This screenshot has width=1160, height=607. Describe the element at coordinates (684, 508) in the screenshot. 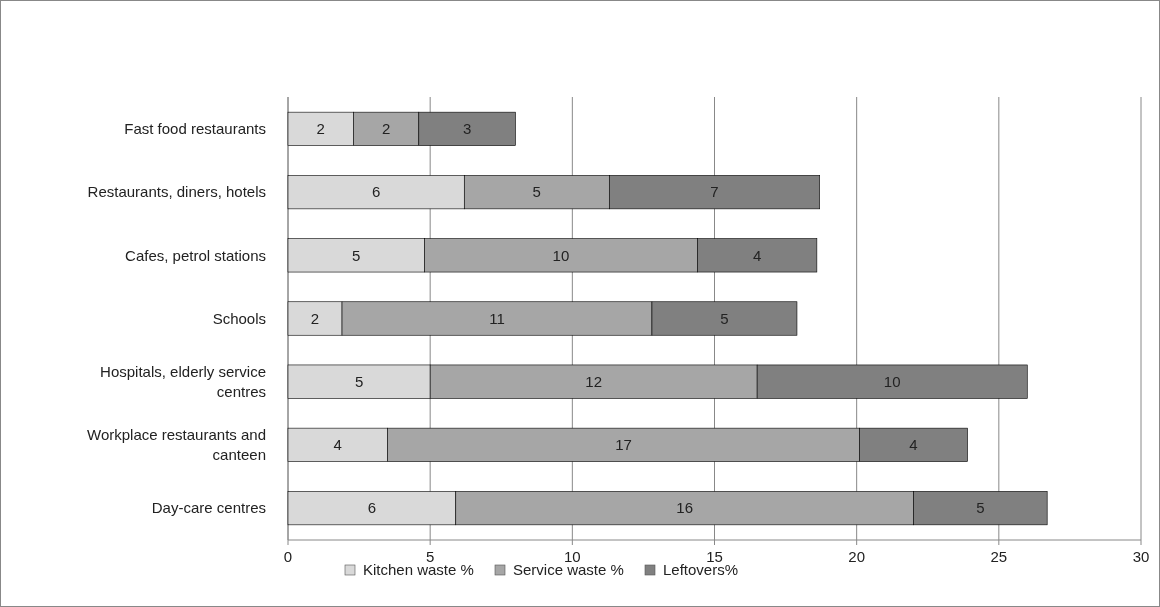

I see `data-label: 16` at that location.